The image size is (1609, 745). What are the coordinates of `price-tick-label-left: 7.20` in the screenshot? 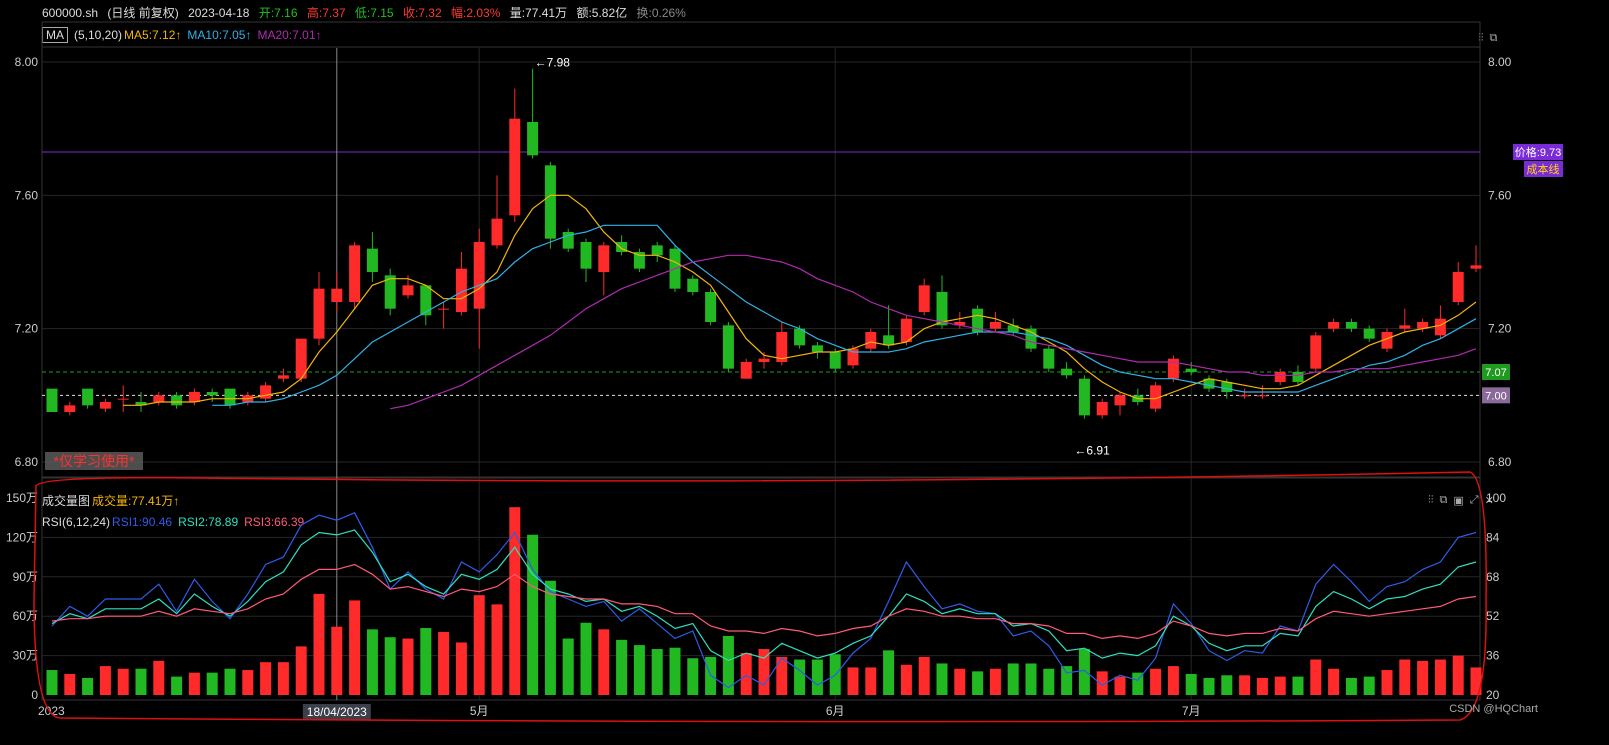 It's located at (27, 329).